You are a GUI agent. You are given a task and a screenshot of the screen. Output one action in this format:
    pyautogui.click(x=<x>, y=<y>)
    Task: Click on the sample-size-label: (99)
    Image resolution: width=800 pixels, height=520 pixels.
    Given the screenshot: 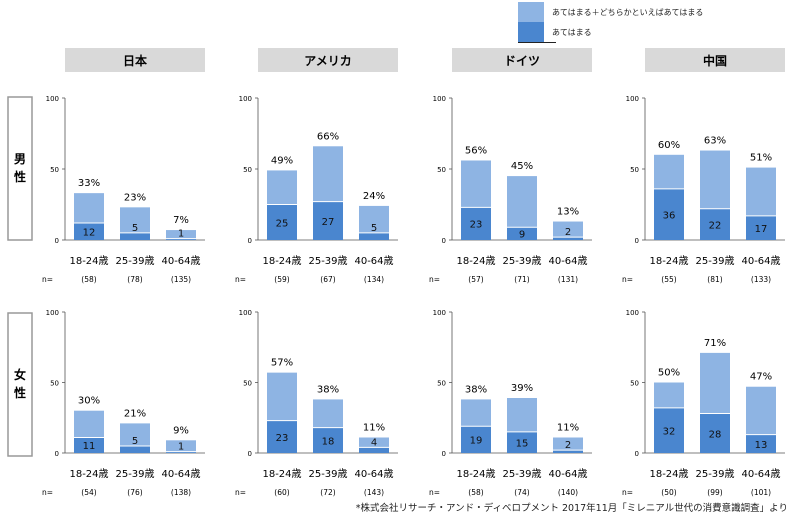 What is the action you would take?
    pyautogui.click(x=714, y=492)
    